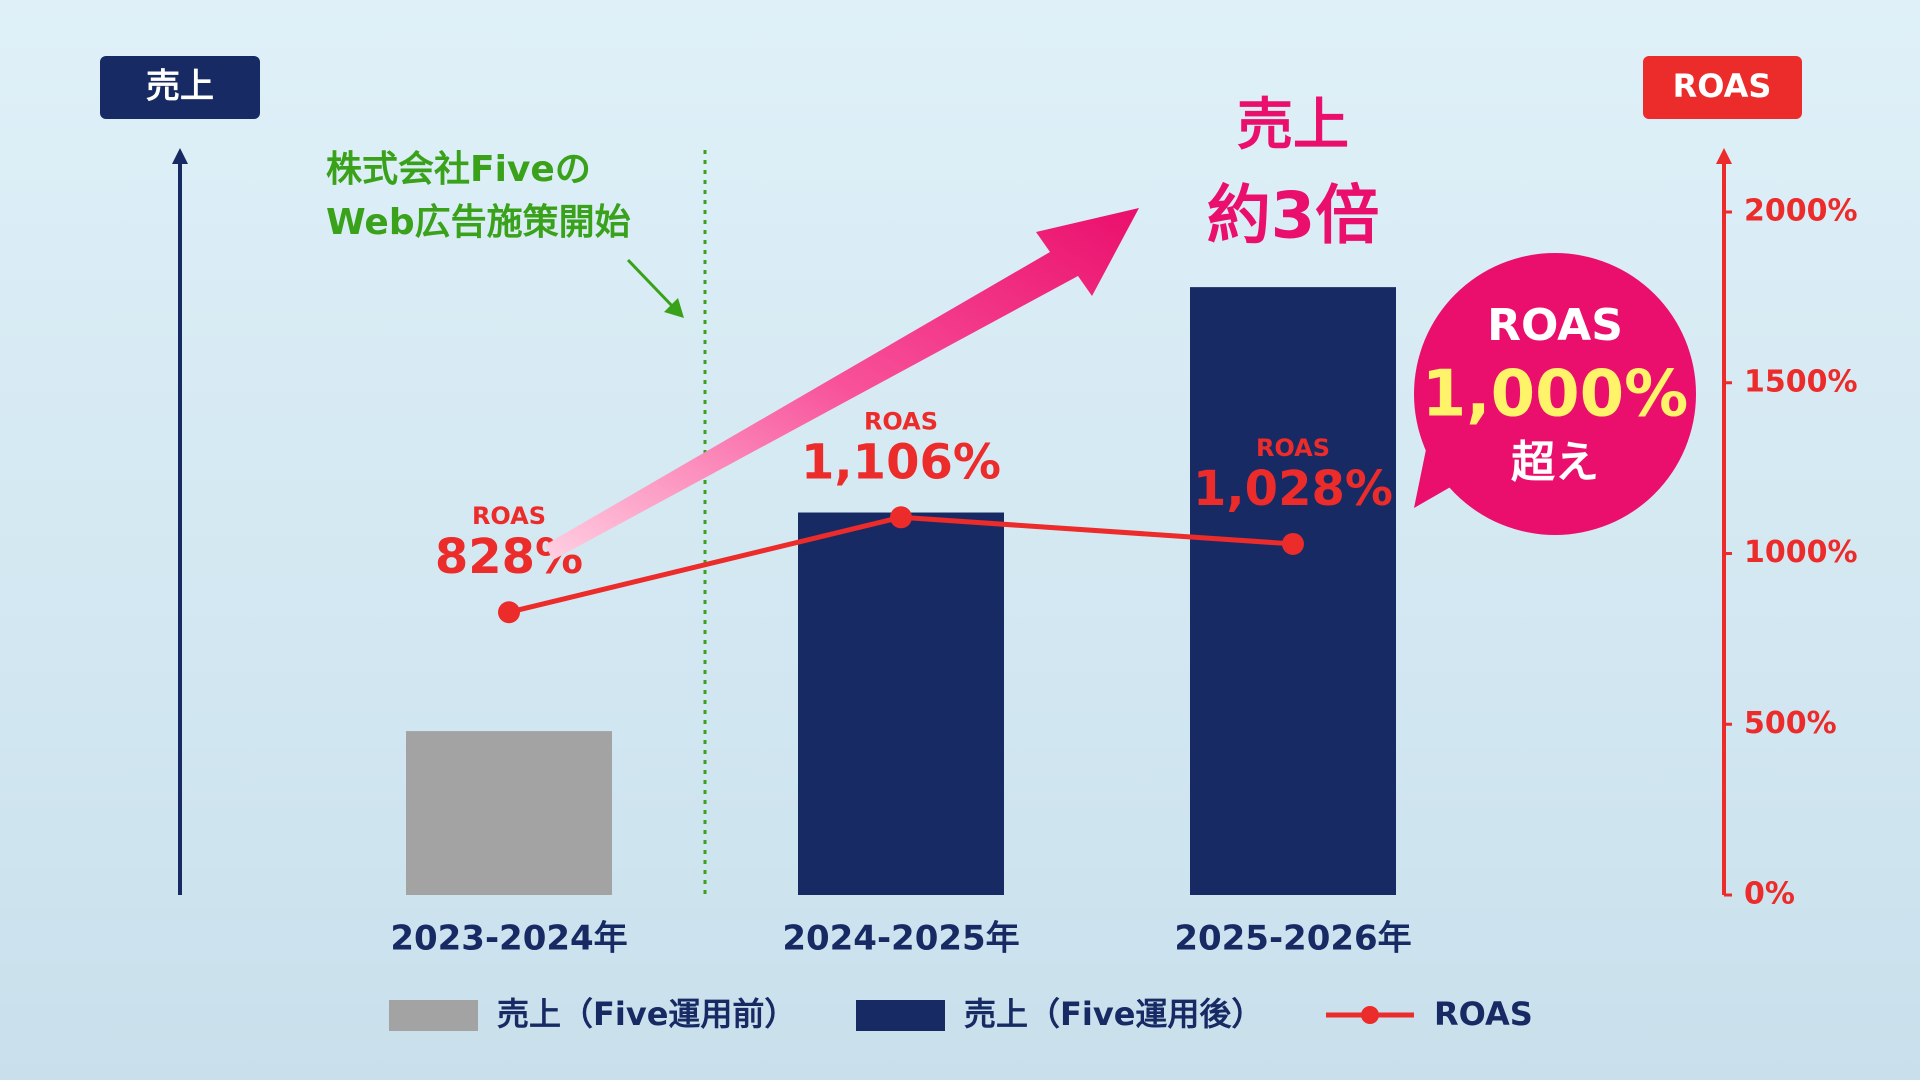 This screenshot has width=1920, height=1080. What do you see at coordinates (1293, 489) in the screenshot?
I see `value-label: 1,028%` at bounding box center [1293, 489].